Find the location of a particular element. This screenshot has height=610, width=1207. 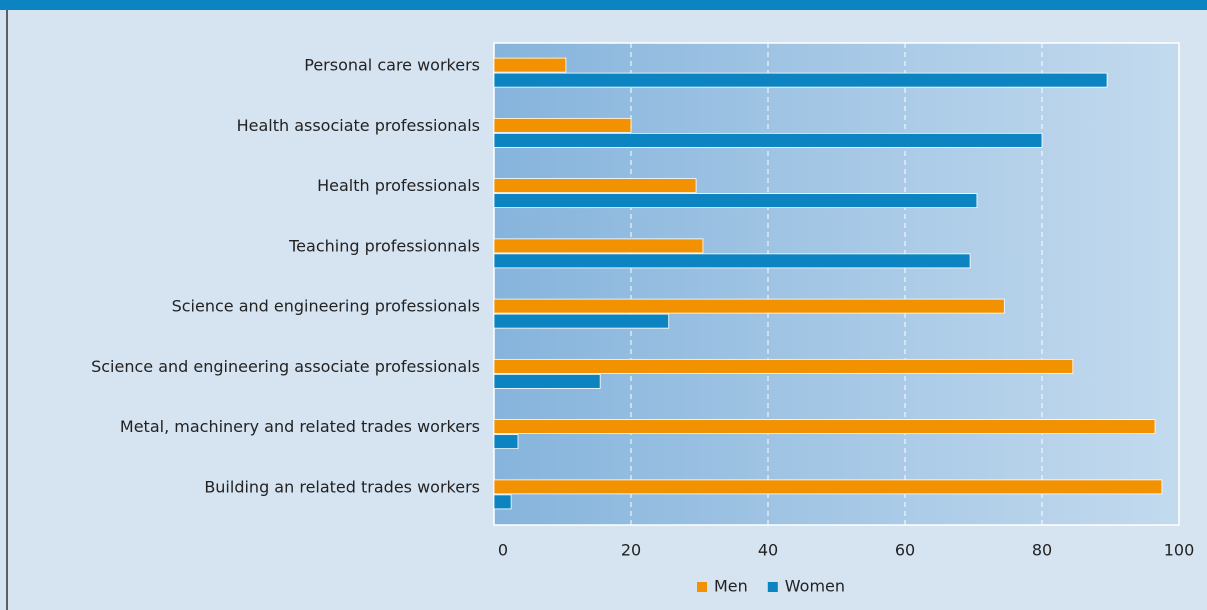

x-tick-label: 100 is located at coordinates (1179, 550).